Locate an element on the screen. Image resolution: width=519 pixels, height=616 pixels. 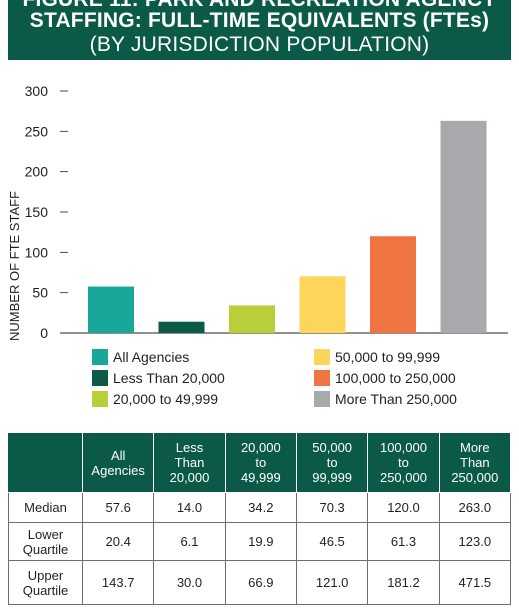
y-tick-label: 150 is located at coordinates (37, 212).